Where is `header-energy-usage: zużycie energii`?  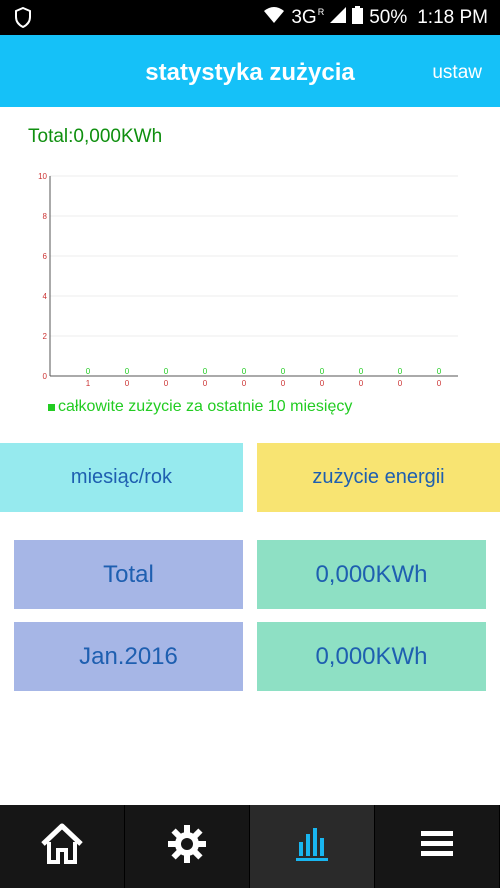
header-energy-usage: zużycie energii is located at coordinates (378, 477).